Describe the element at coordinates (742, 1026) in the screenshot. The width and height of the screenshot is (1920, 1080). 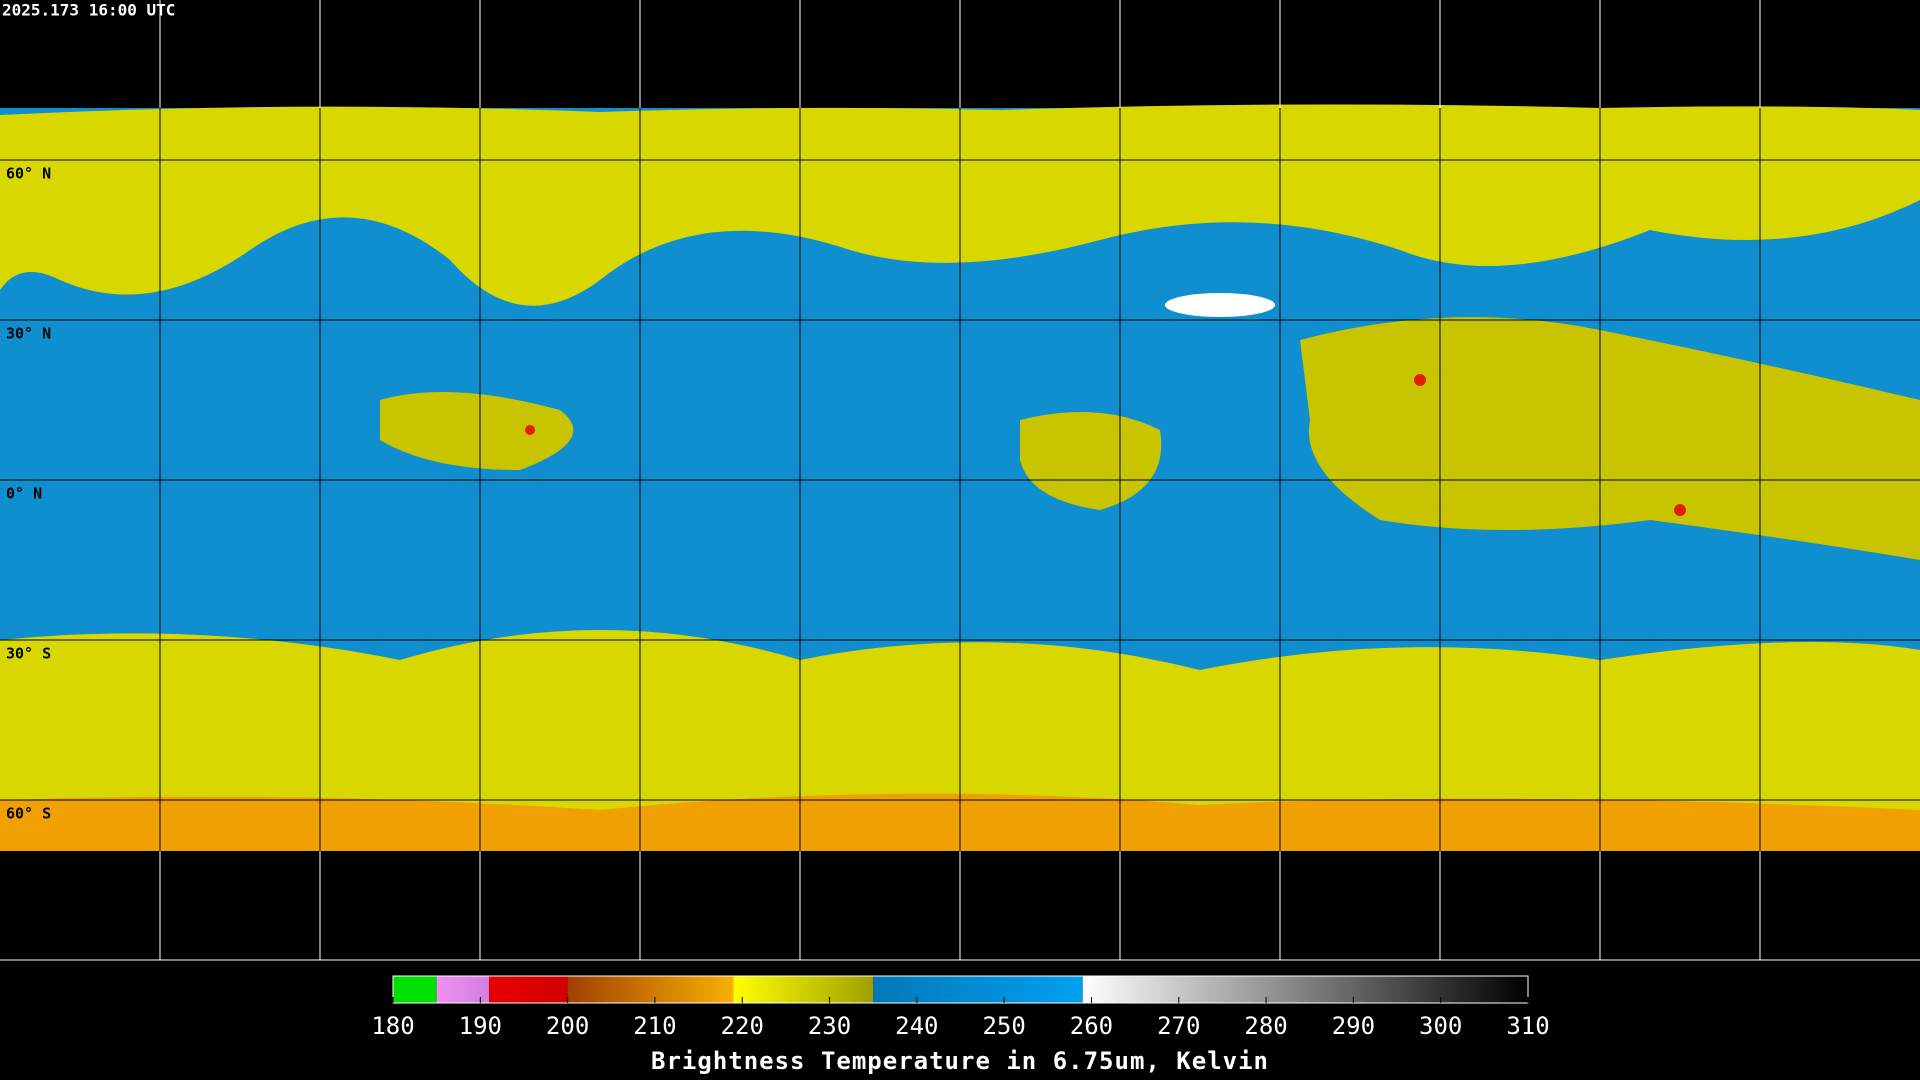
I see `colorbar-tick-label: 220` at that location.